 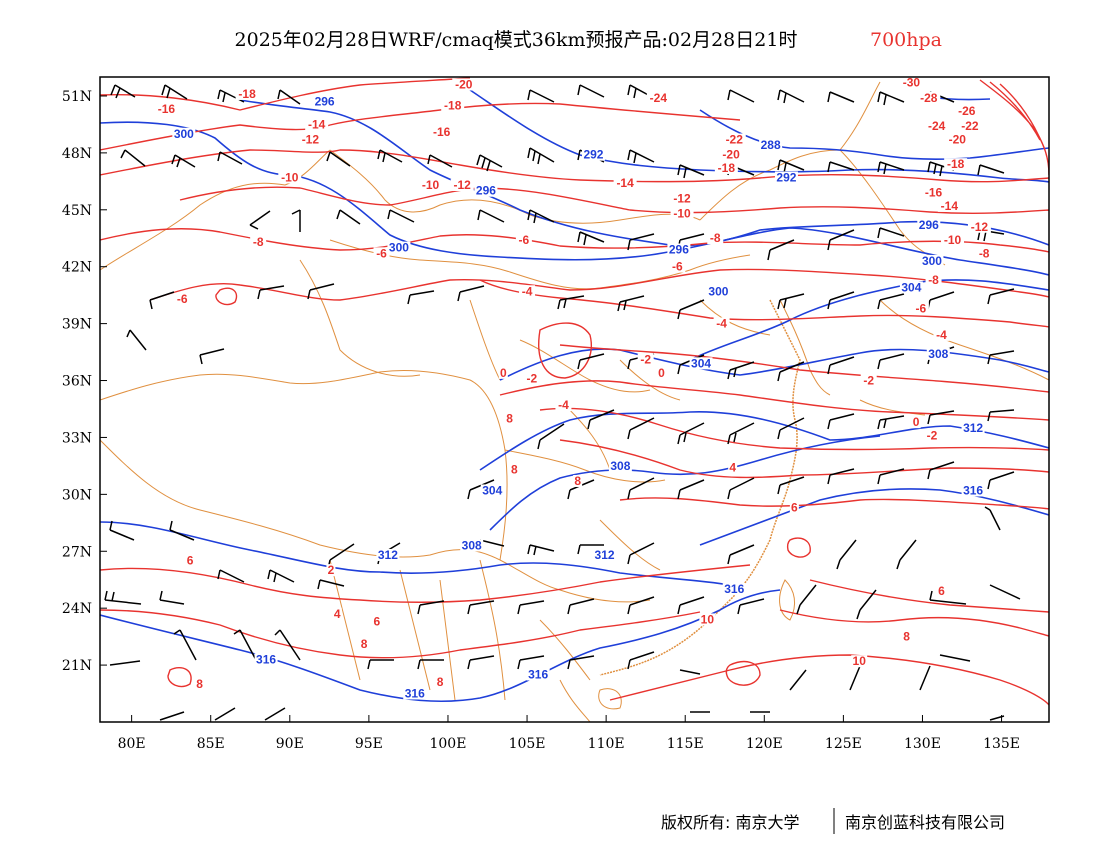 I want to click on lon-tick-label: 90E, so click(x=290, y=744).